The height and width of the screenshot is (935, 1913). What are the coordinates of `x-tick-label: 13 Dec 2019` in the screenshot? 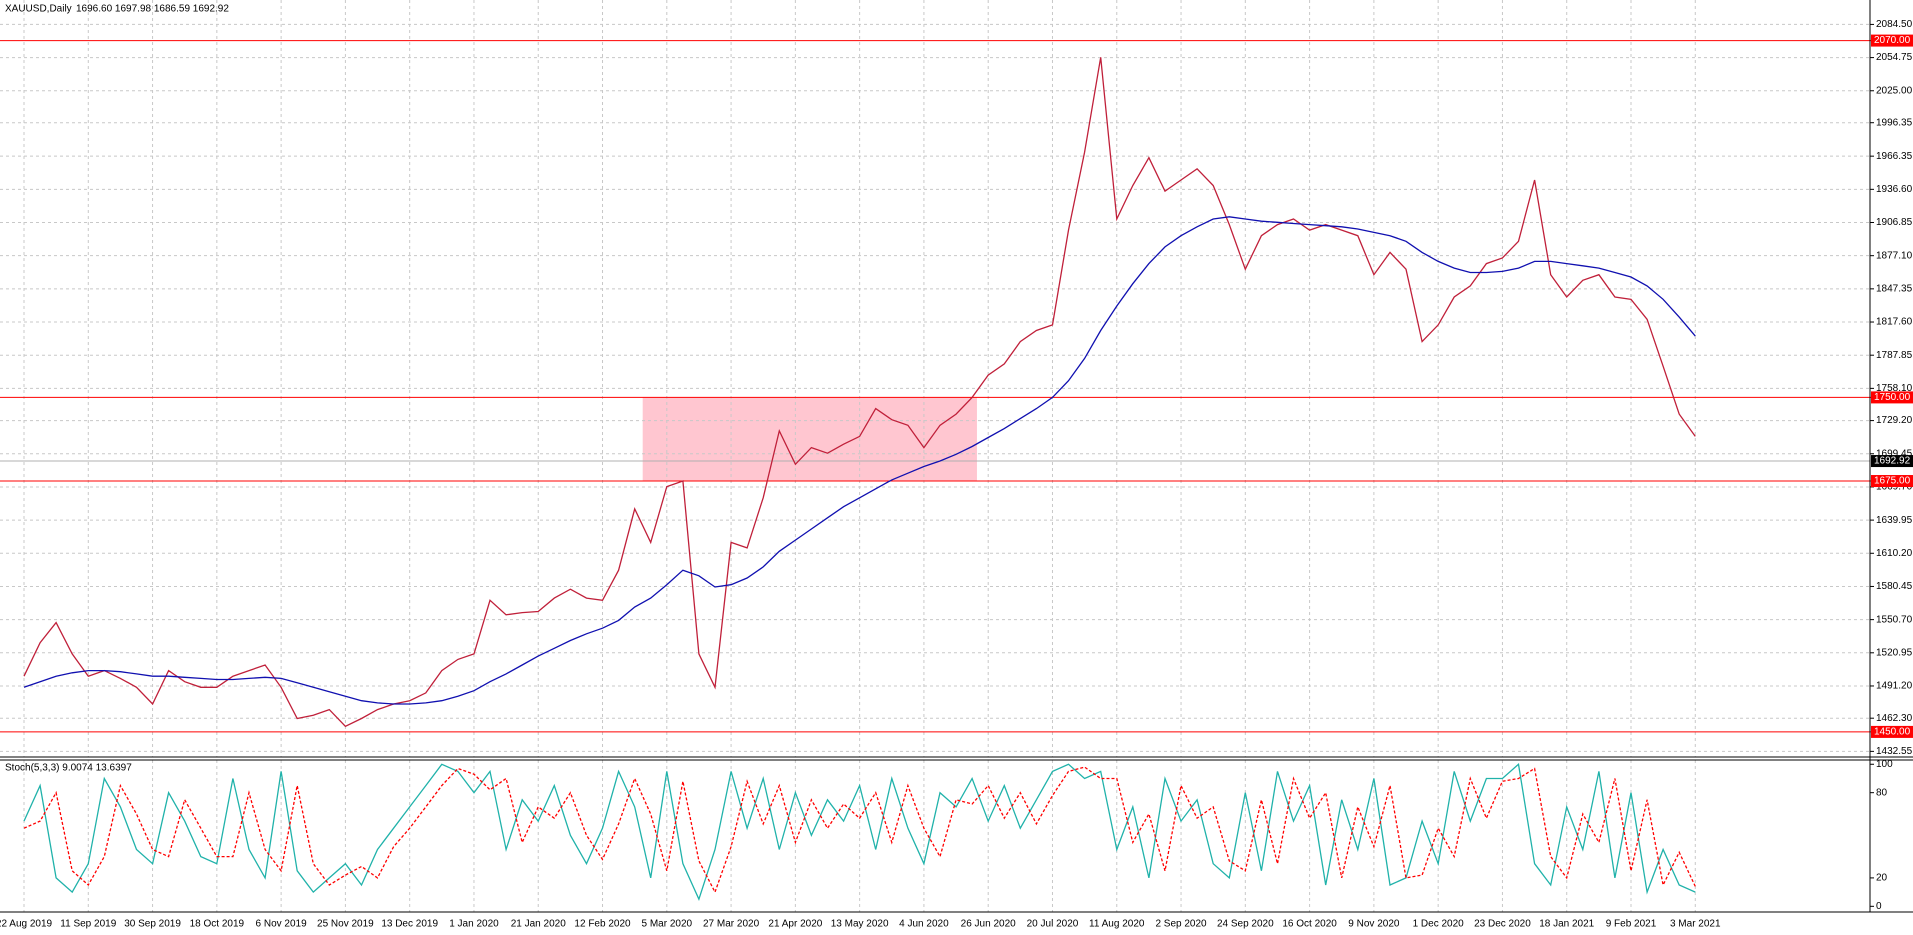 It's located at (409, 924).